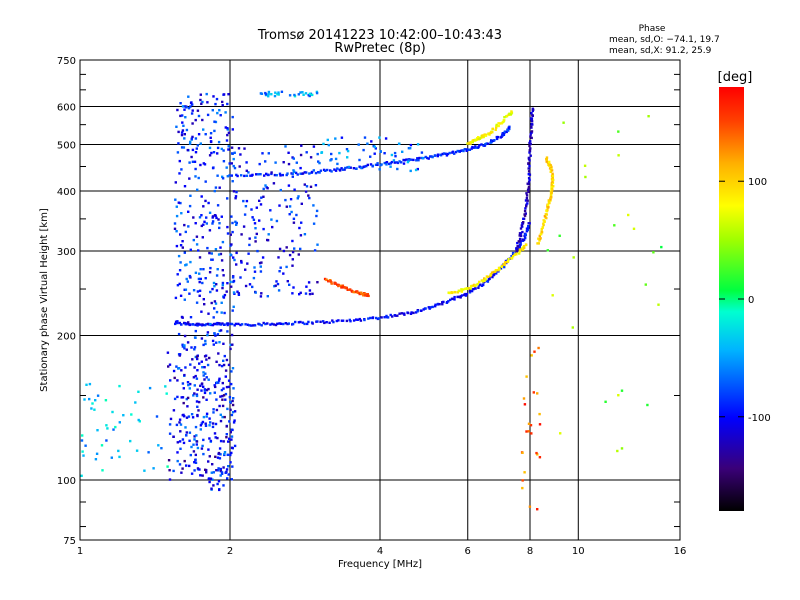 The width and height of the screenshot is (800, 600). Describe the element at coordinates (664, 40) in the screenshot. I see `stats-line-o: mean, sd,O: −74.1, 19.7` at that location.